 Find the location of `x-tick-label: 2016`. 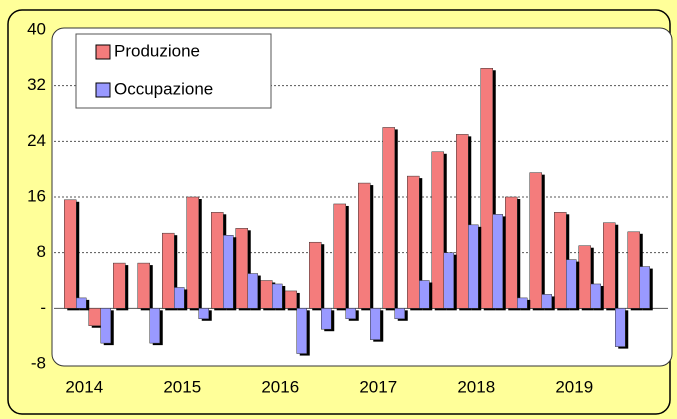

x-tick-label: 2016 is located at coordinates (280, 386).